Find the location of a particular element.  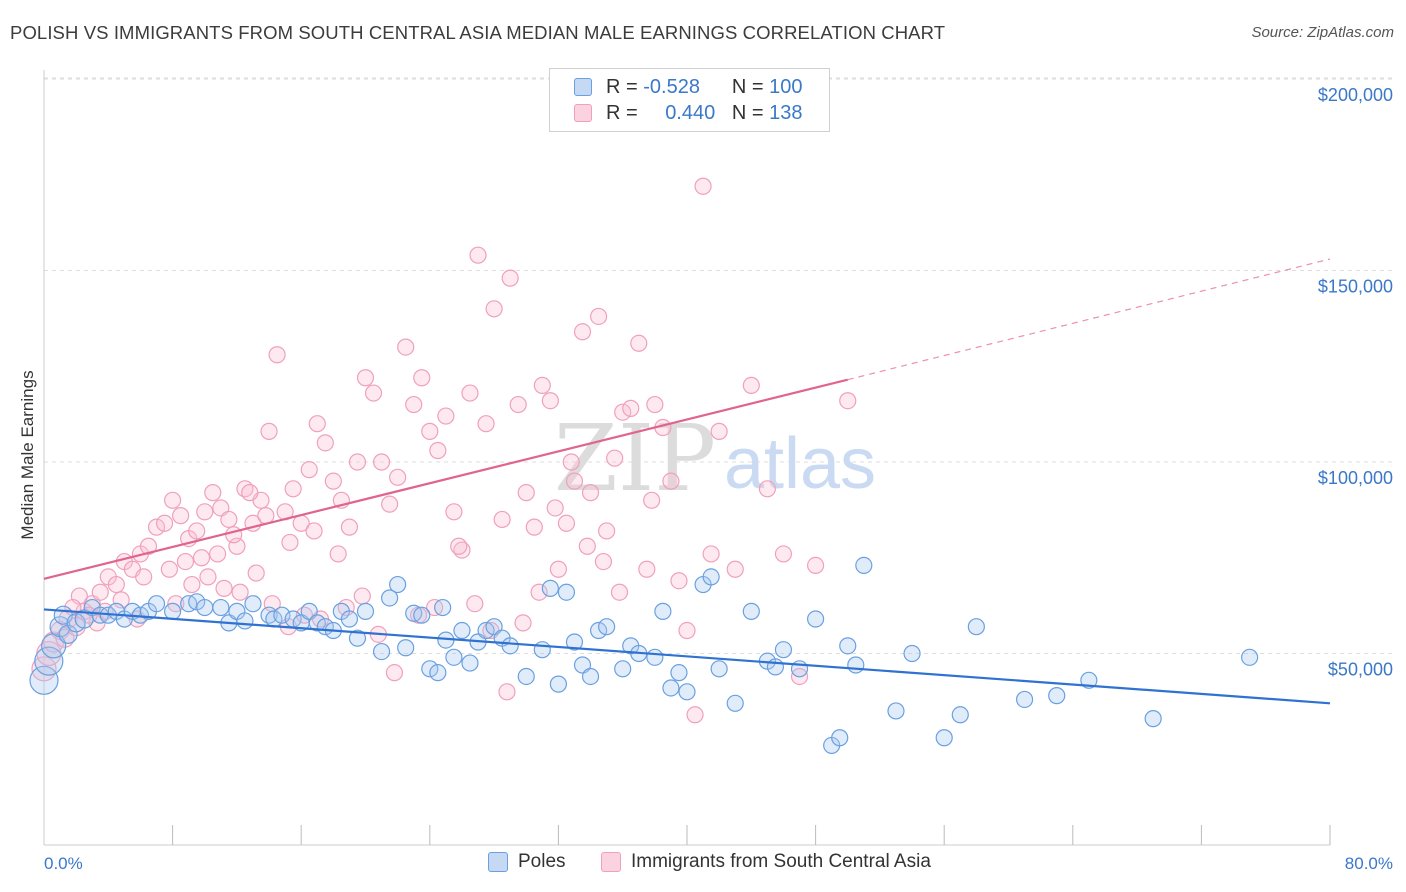

n-value: 100 is located at coordinates (786, 86).